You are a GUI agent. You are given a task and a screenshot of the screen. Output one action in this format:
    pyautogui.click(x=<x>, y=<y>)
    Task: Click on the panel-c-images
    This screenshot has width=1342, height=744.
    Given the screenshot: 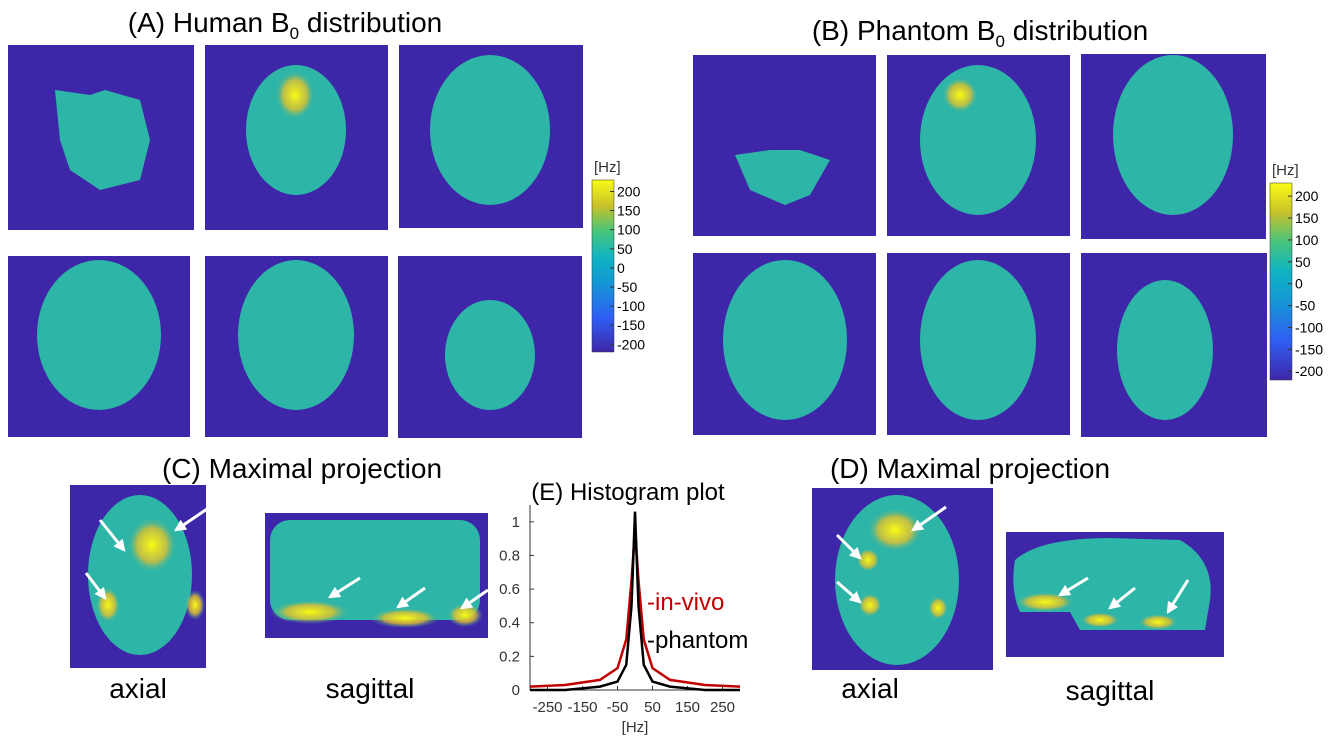 What is the action you would take?
    pyautogui.click(x=279, y=576)
    